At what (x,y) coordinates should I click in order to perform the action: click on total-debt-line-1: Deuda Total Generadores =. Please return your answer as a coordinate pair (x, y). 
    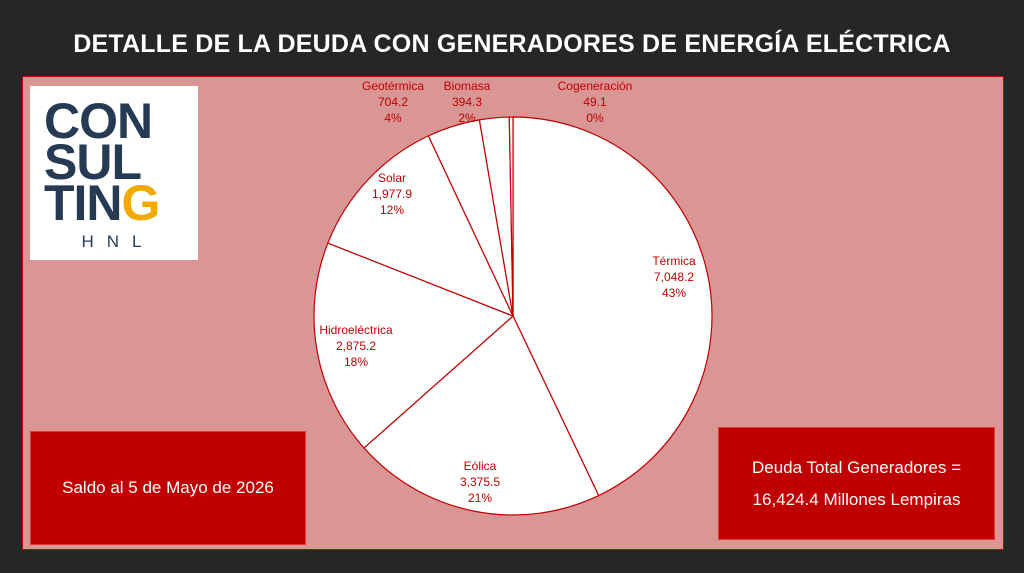
    Looking at the image, I should click on (856, 467).